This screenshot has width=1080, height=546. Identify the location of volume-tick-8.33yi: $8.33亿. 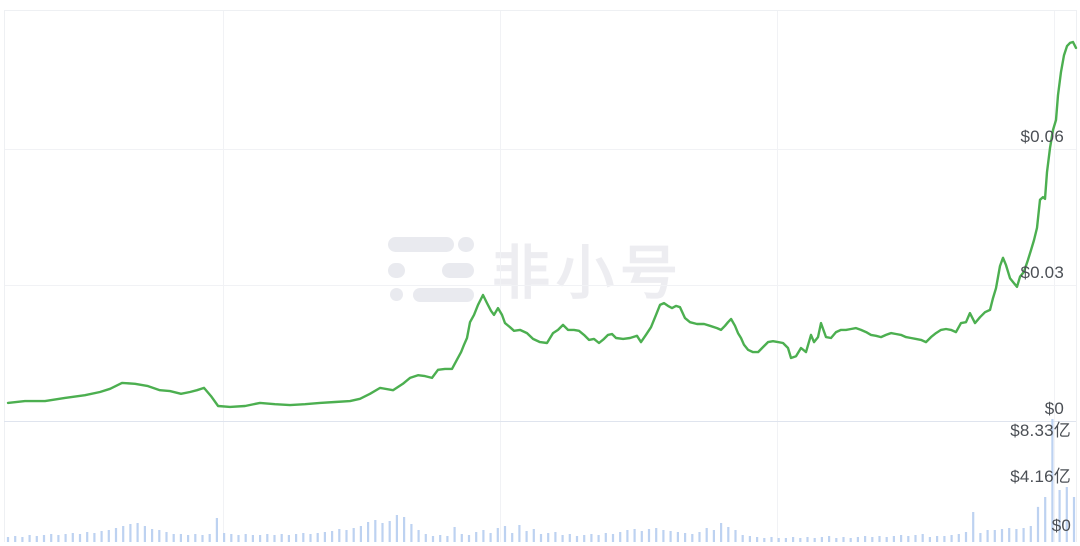
(1040, 430).